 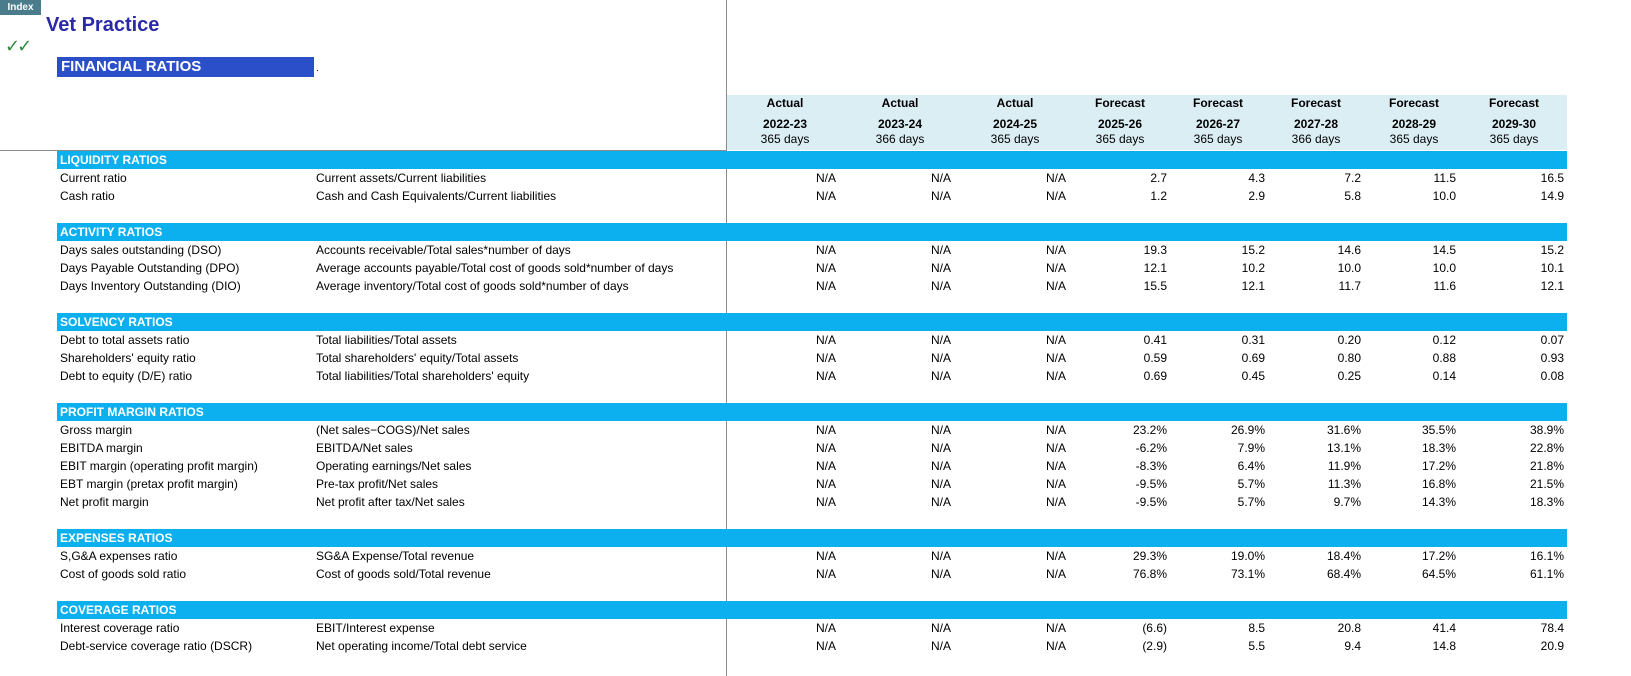 What do you see at coordinates (1256, 628) in the screenshot?
I see `value-cell: 8.5` at bounding box center [1256, 628].